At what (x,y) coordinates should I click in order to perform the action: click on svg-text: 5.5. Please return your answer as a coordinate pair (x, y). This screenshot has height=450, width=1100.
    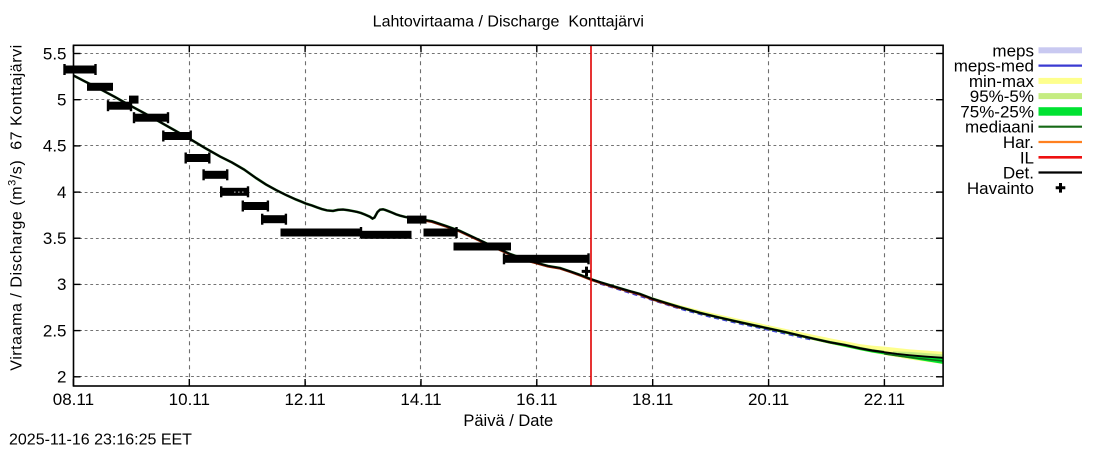
    Looking at the image, I should click on (55, 53).